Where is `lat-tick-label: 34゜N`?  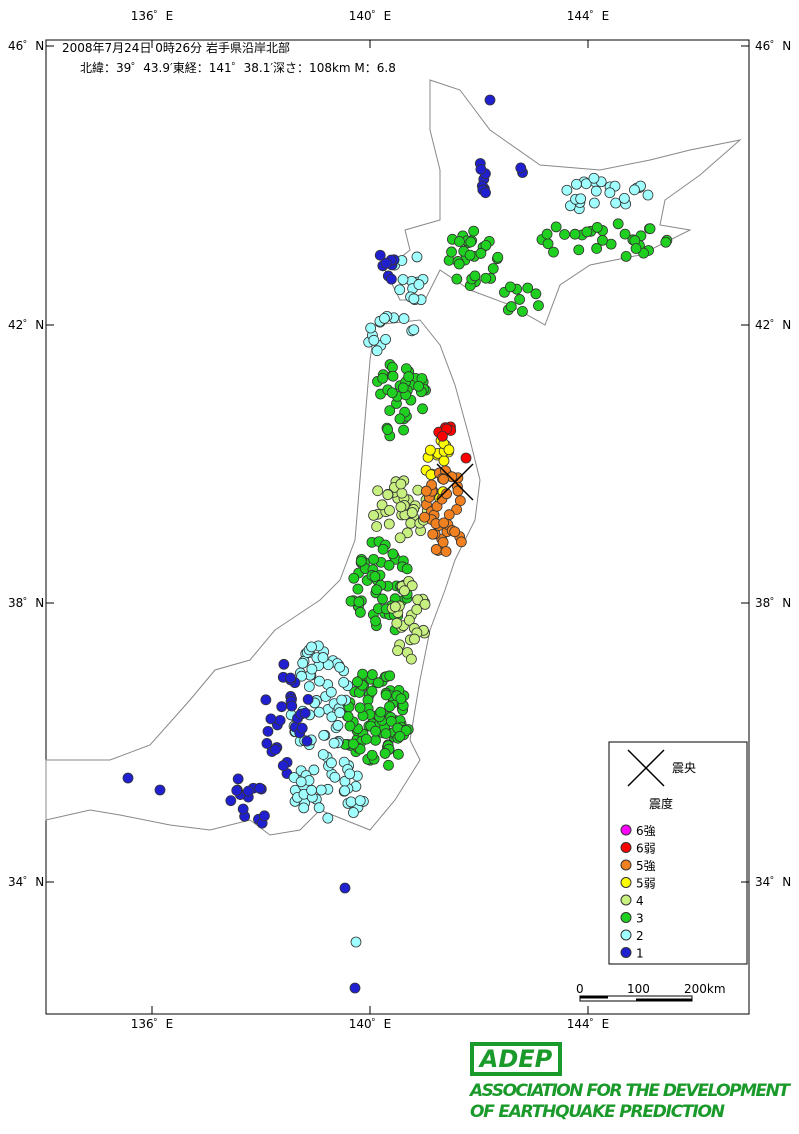 lat-tick-label: 34゜N is located at coordinates (26, 882).